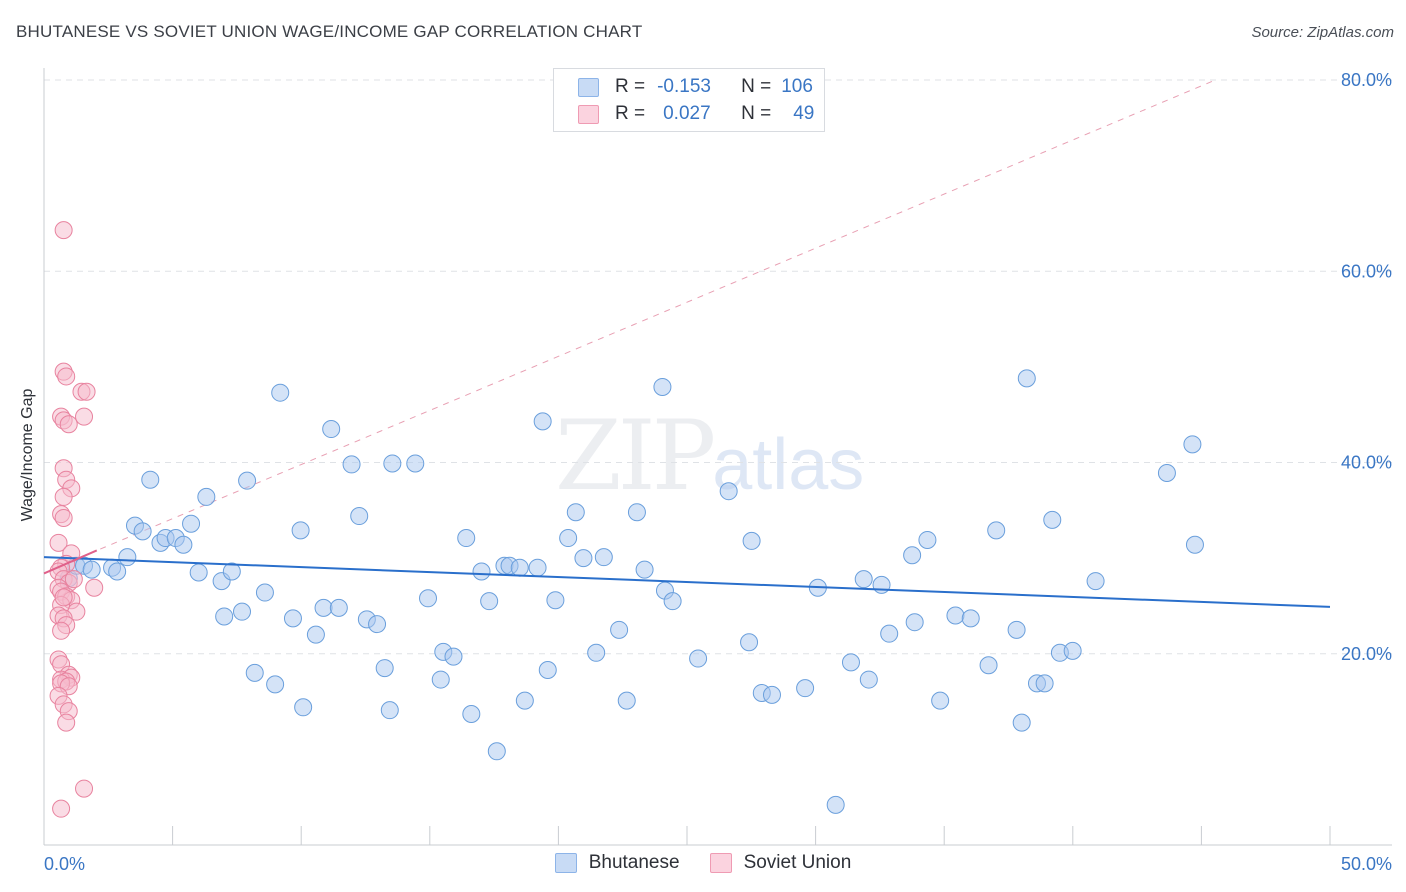 Image resolution: width=1406 pixels, height=892 pixels. I want to click on source-label: Source: ZipAtlas.com, so click(1322, 32).